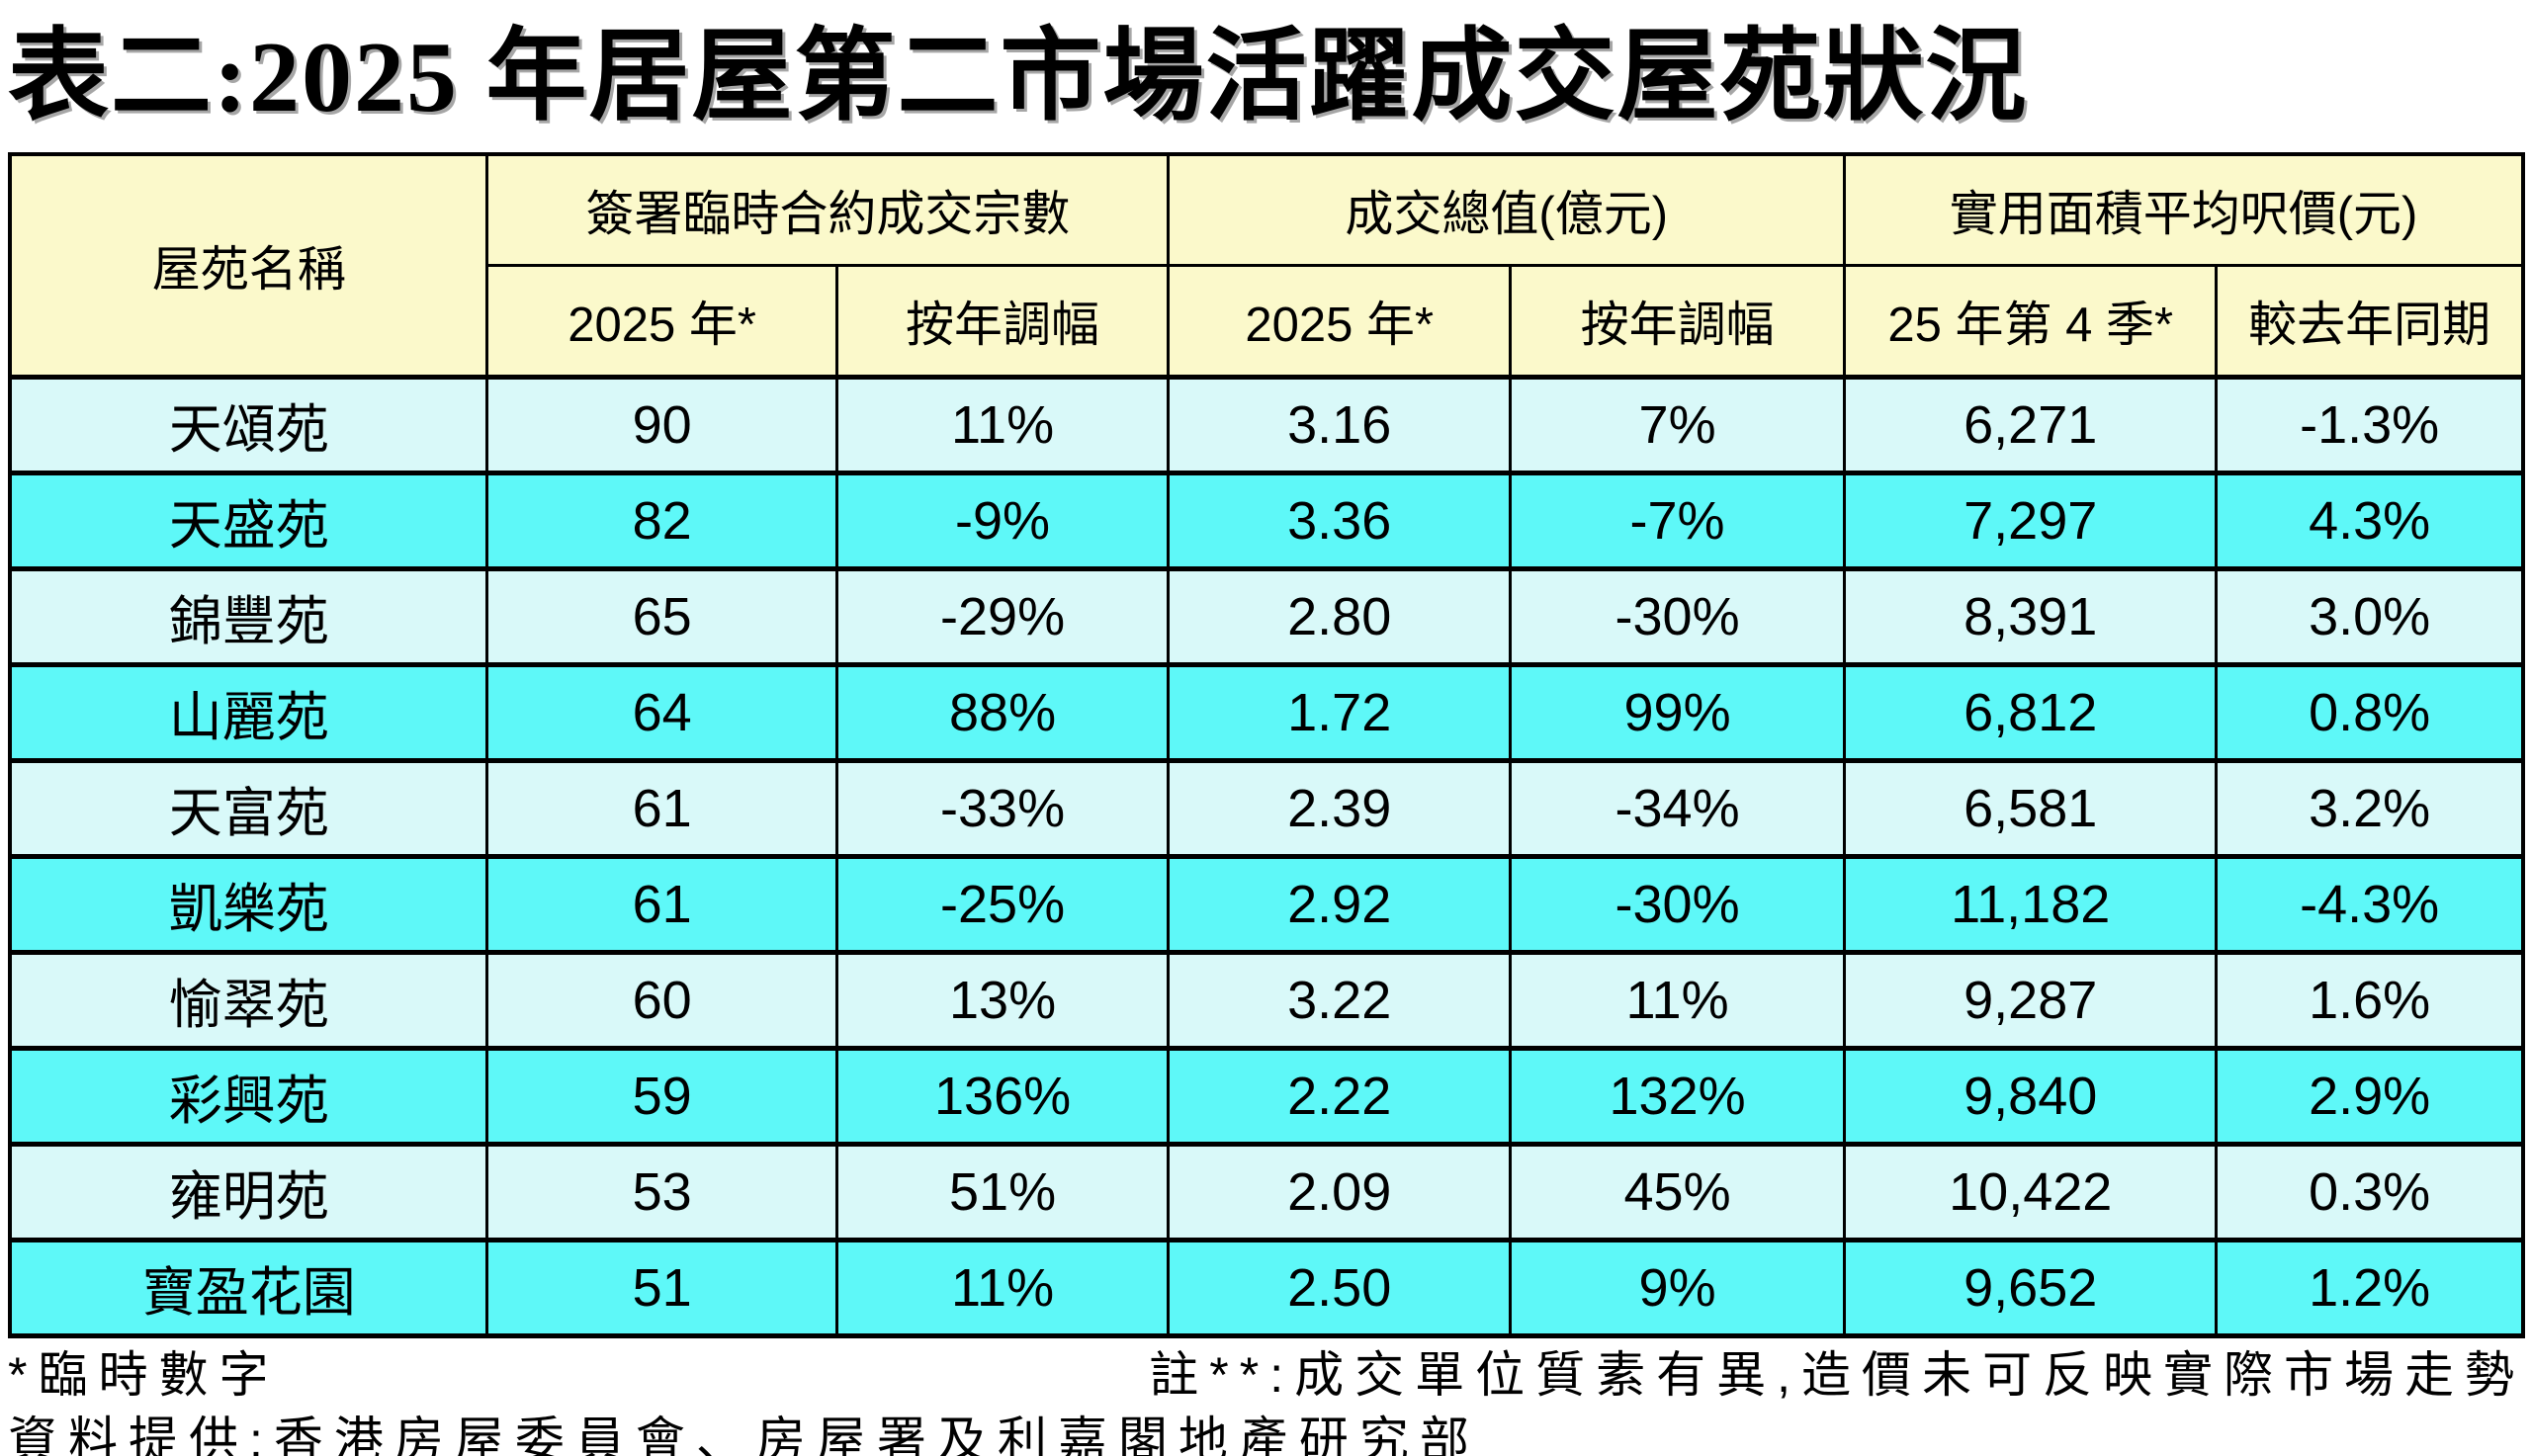 This screenshot has height=1456, width=2531. Describe the element at coordinates (1002, 1191) in the screenshot. I see `cell-deals_yoy: 51%` at that location.